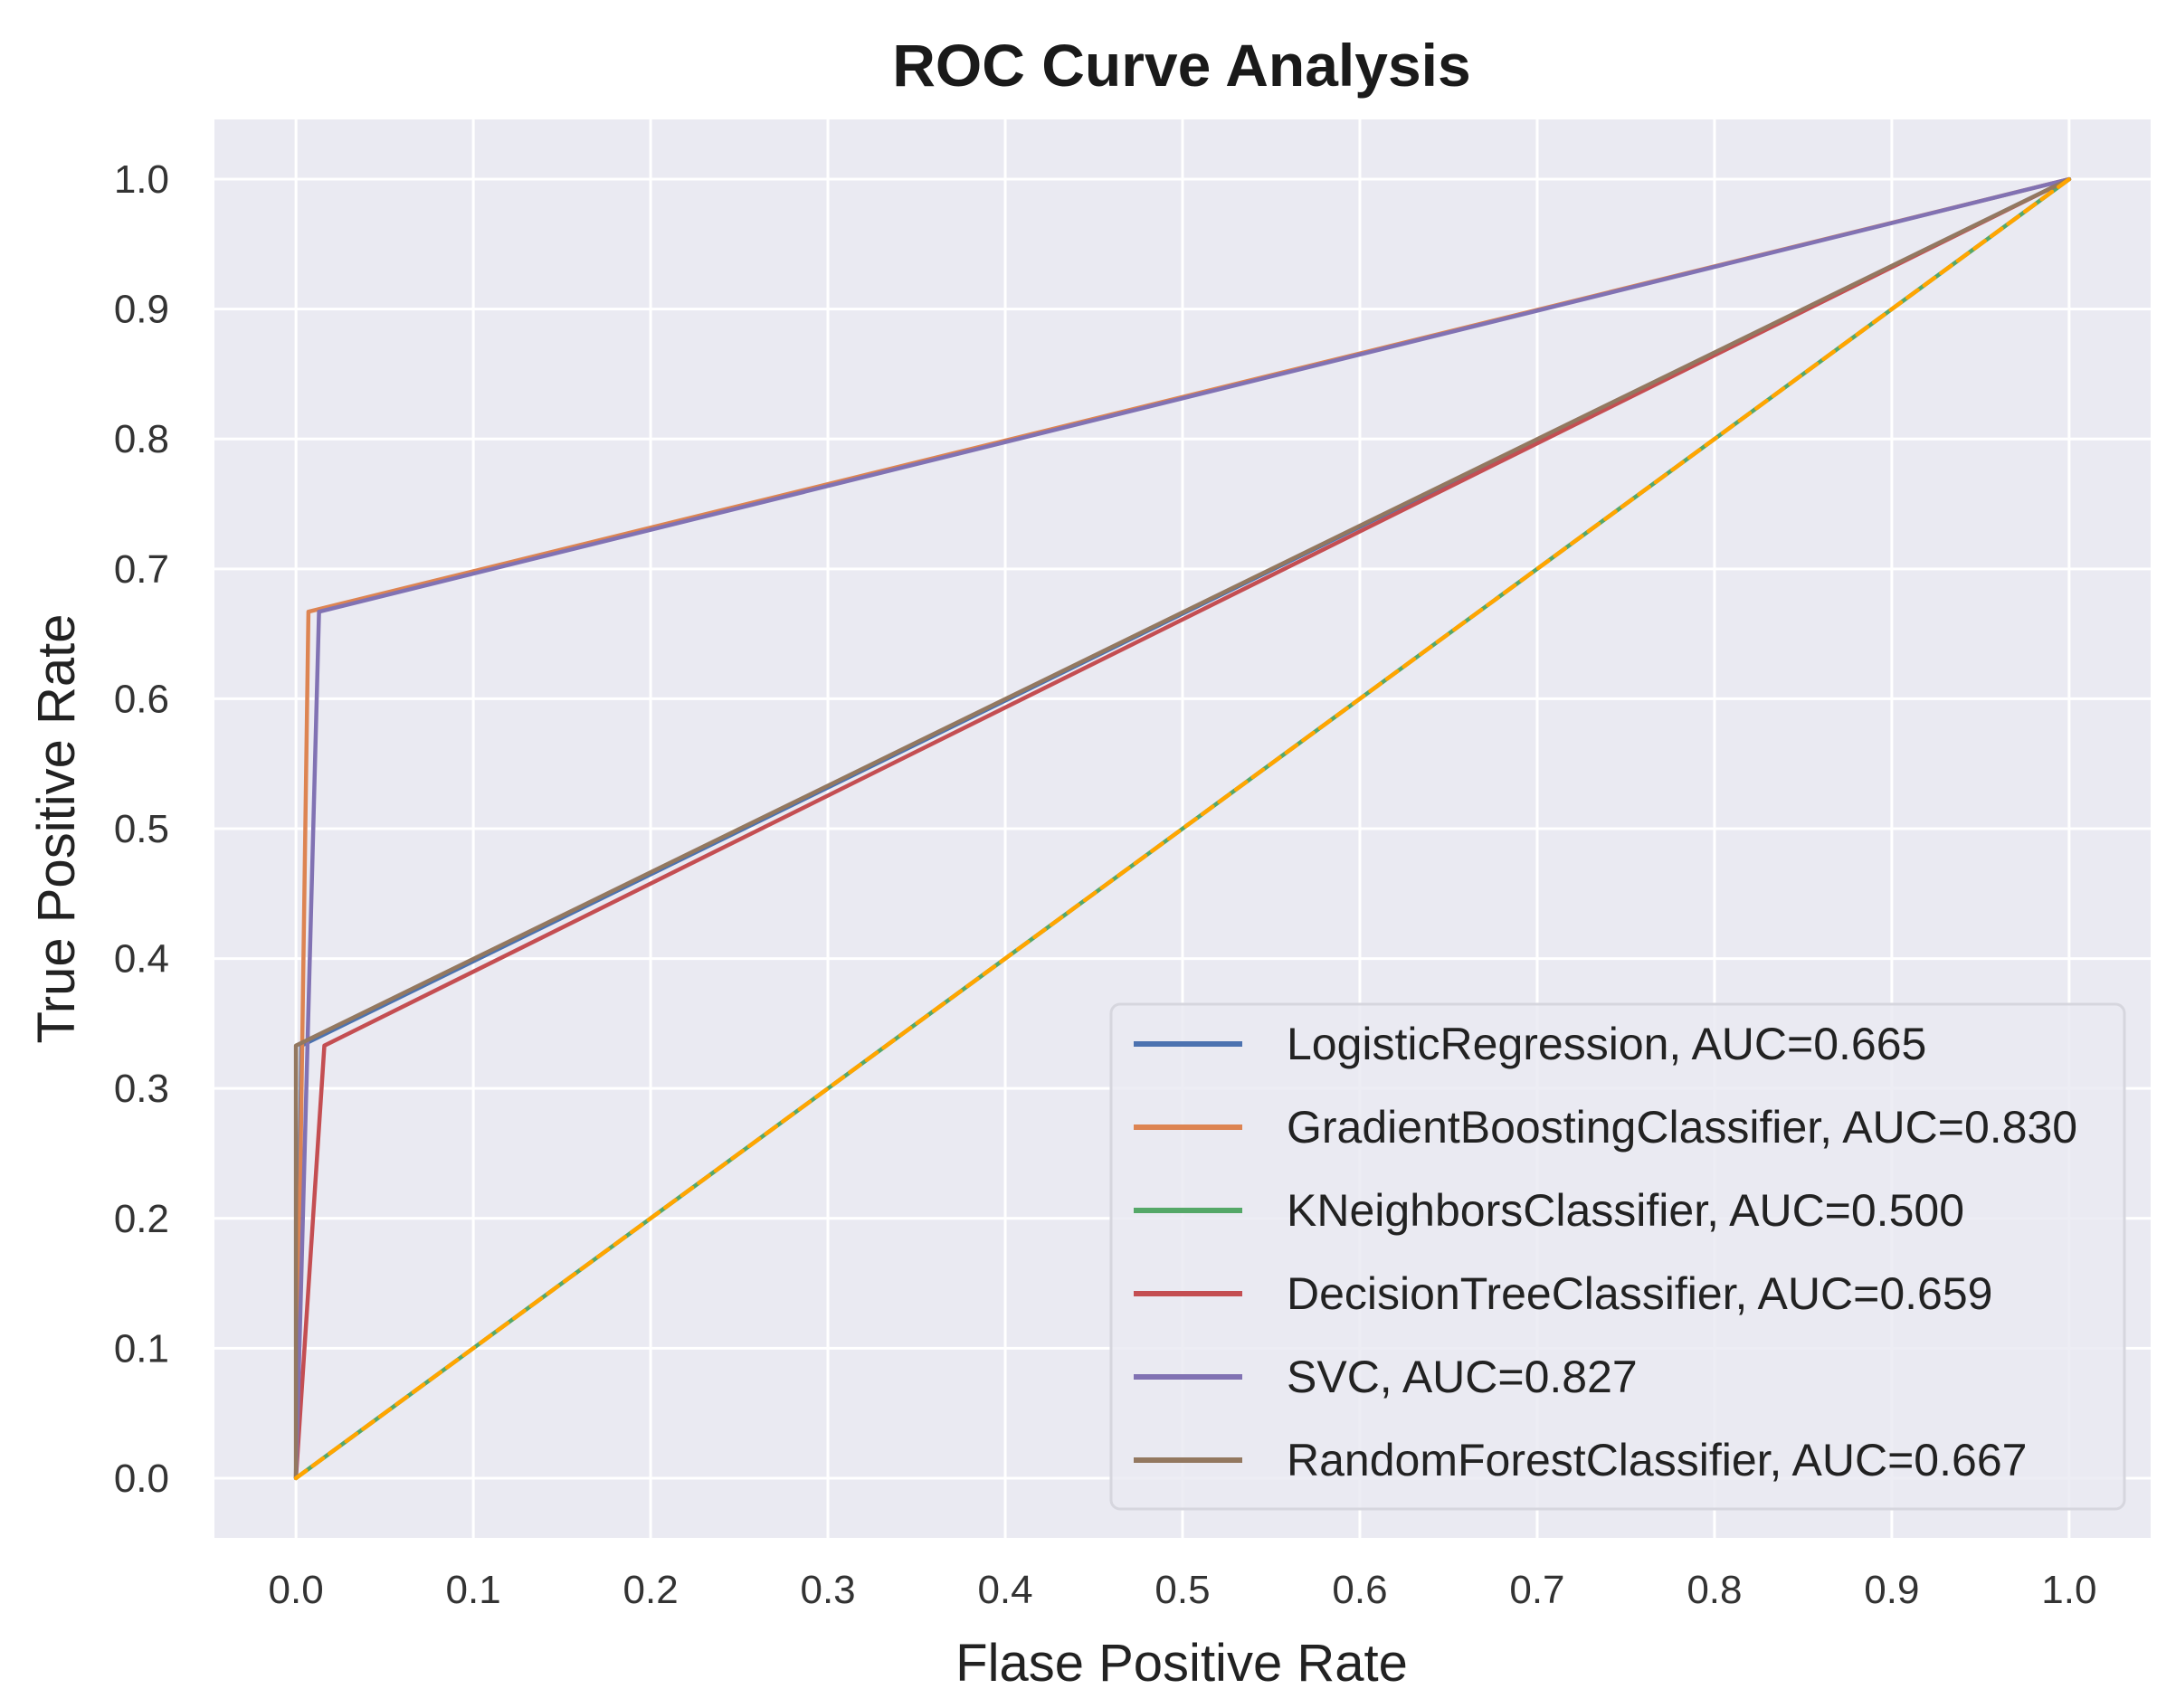  What do you see at coordinates (1639, 1293) in the screenshot?
I see `legend-label: DecisionTreeClassifier, AUC=0.659` at bounding box center [1639, 1293].